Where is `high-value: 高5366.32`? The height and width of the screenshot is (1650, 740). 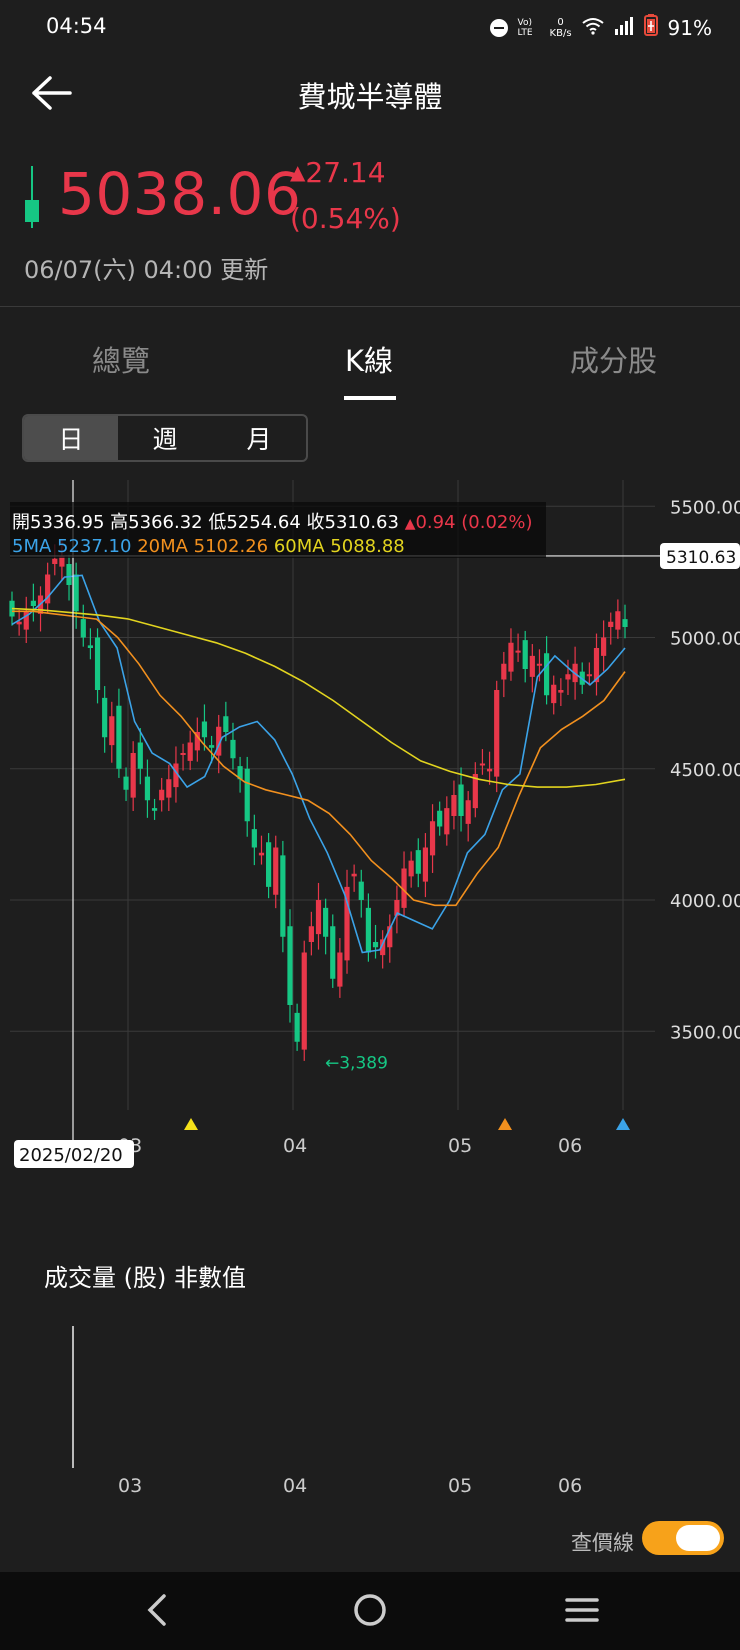 high-value: 高5366.32 is located at coordinates (156, 522).